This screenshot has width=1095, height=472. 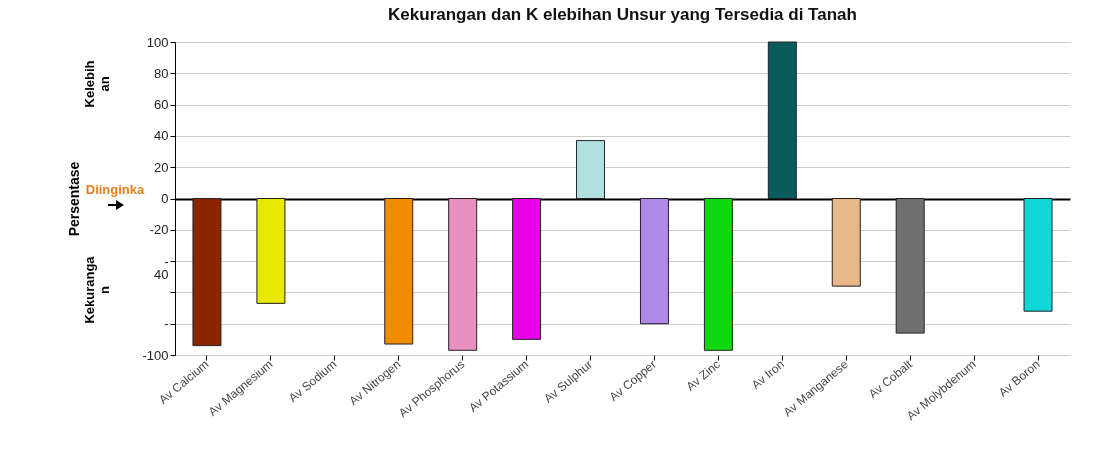 What do you see at coordinates (97, 289) in the screenshot?
I see `text: Kekuranga n` at bounding box center [97, 289].